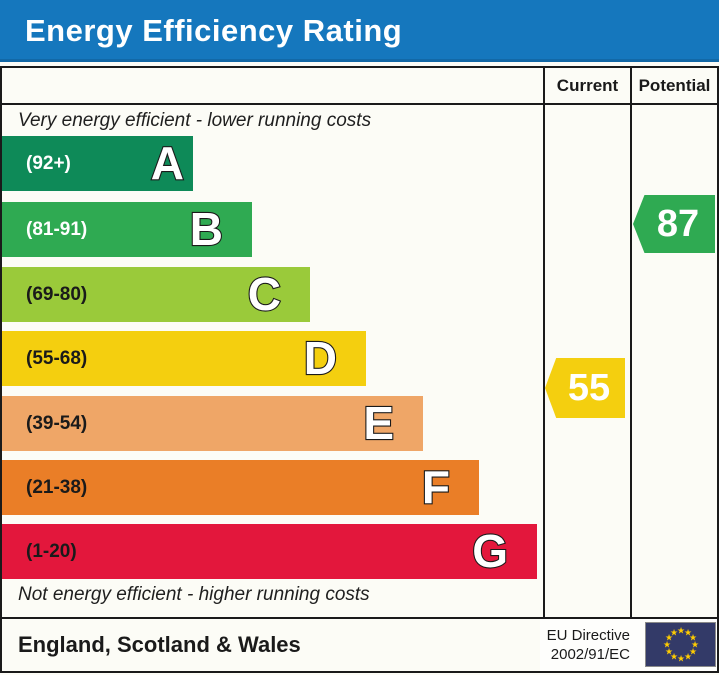 This screenshot has width=719, height=675. What do you see at coordinates (57, 294) in the screenshot?
I see `band-c-range: (69-80)` at bounding box center [57, 294].